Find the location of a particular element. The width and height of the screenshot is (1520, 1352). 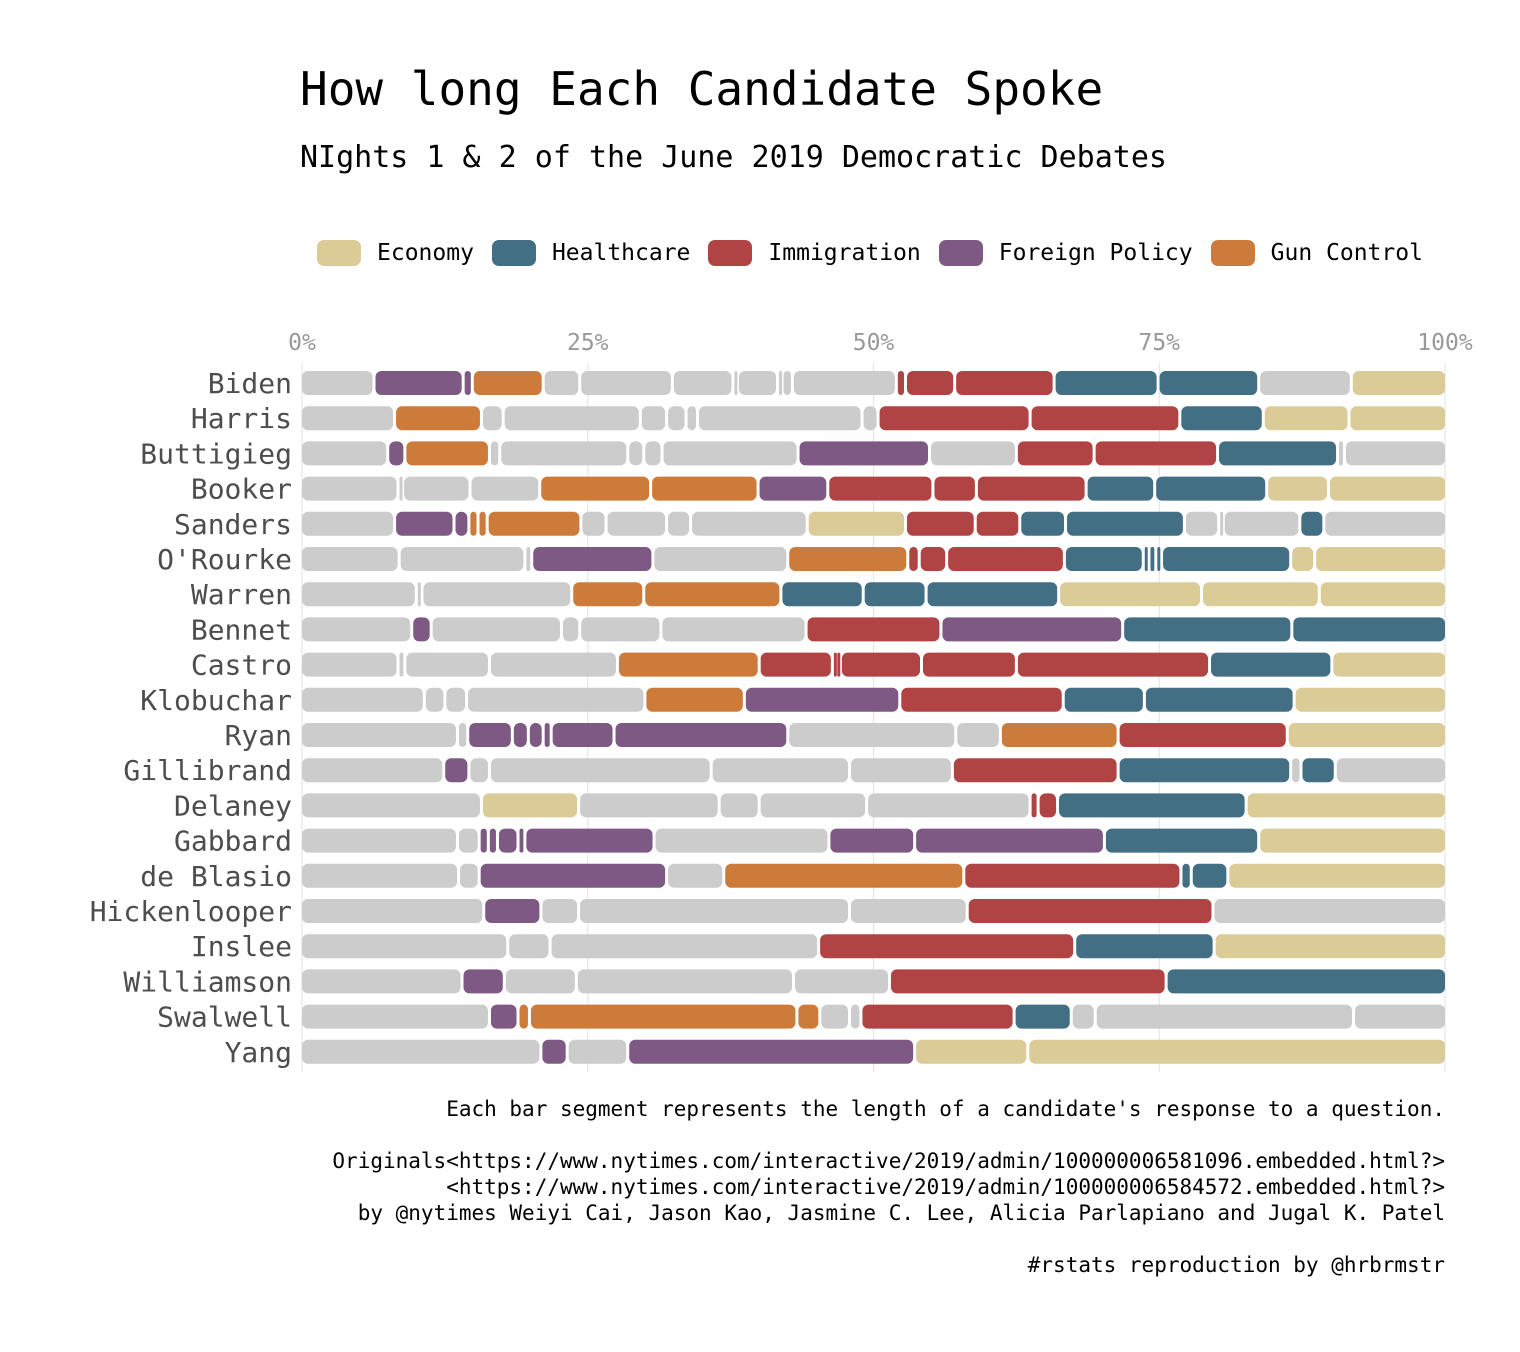

bar-row-warren is located at coordinates (873, 594).